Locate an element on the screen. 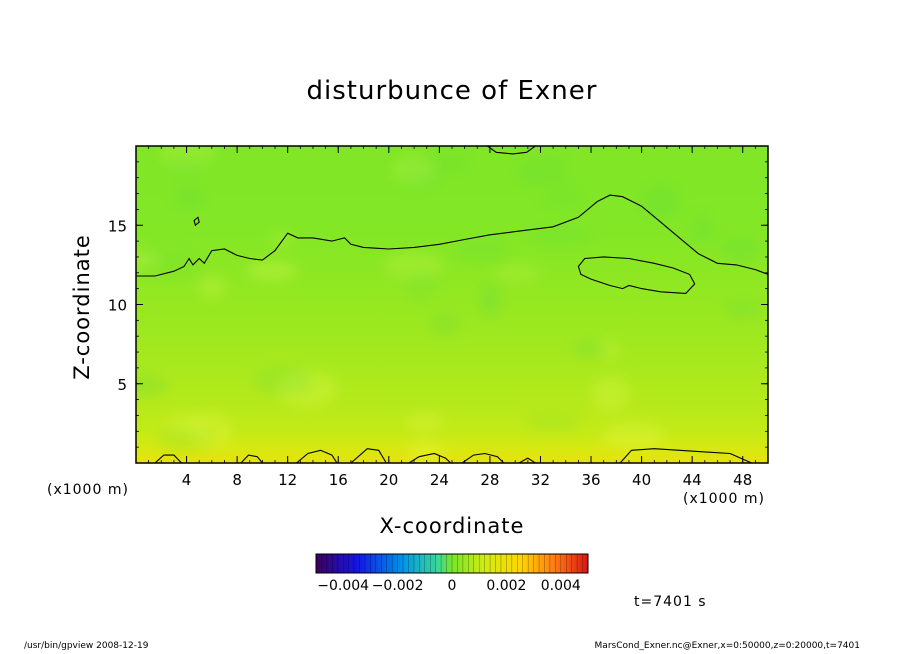 This screenshot has height=654, width=904. x-tick-label: 16 is located at coordinates (338, 480).